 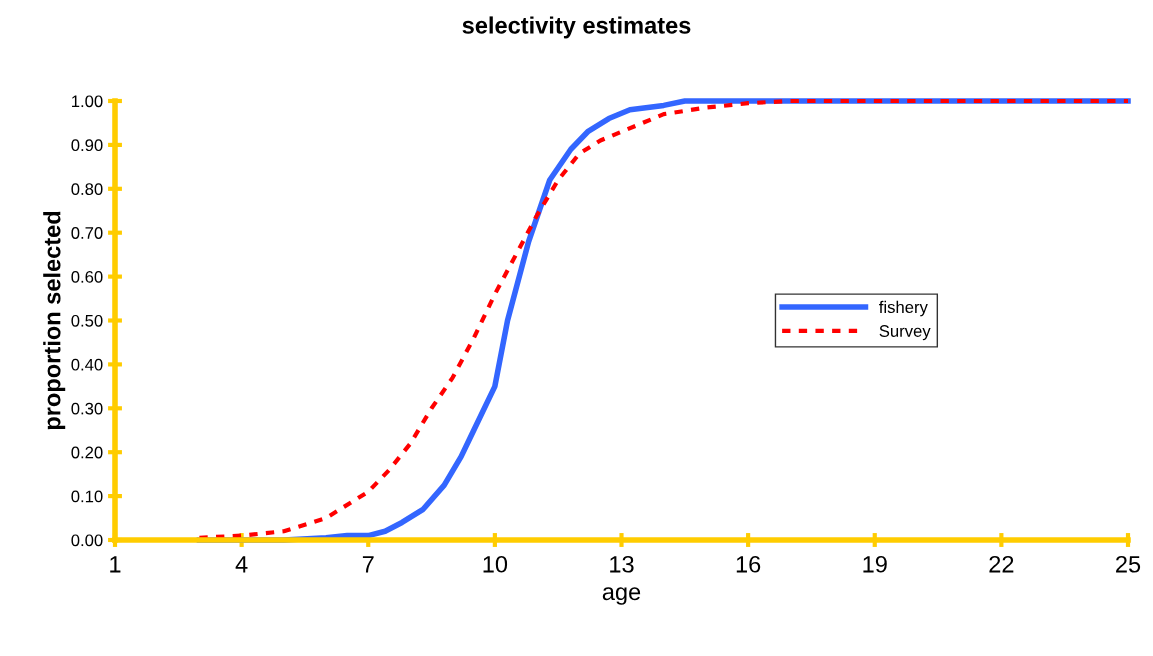 What do you see at coordinates (495, 564) in the screenshot?
I see `x-tick-label: 10` at bounding box center [495, 564].